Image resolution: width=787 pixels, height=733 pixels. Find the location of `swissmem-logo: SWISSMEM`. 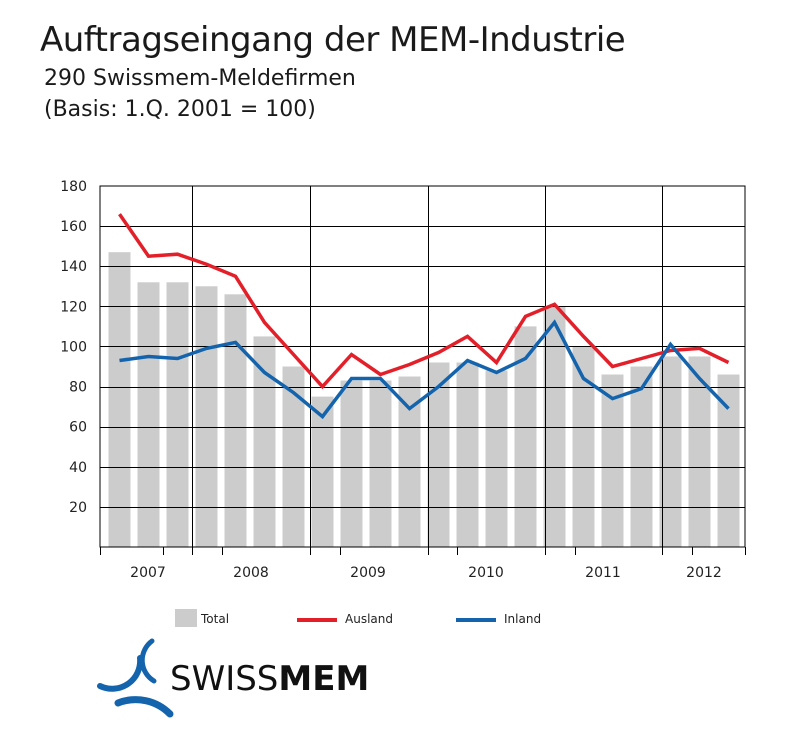

swissmem-logo: SWISSMEM is located at coordinates (233, 678).